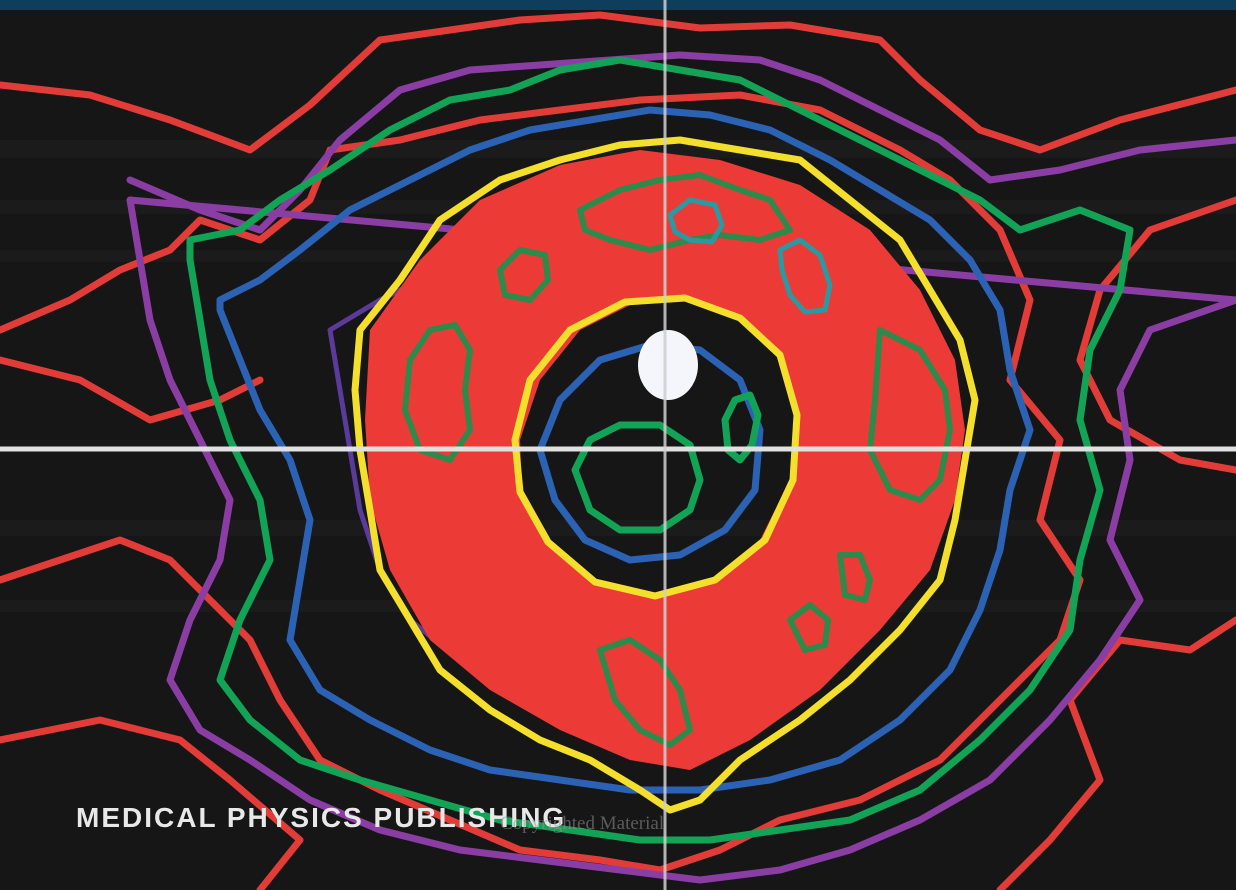 The image size is (1236, 890). What do you see at coordinates (618, 5) in the screenshot?
I see `top-band` at bounding box center [618, 5].